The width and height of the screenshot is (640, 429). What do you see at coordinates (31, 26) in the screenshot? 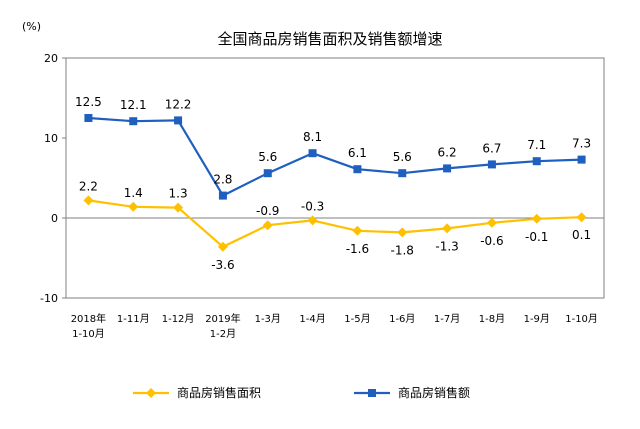
I see `y-axis-unit-label: (%)` at bounding box center [31, 26].